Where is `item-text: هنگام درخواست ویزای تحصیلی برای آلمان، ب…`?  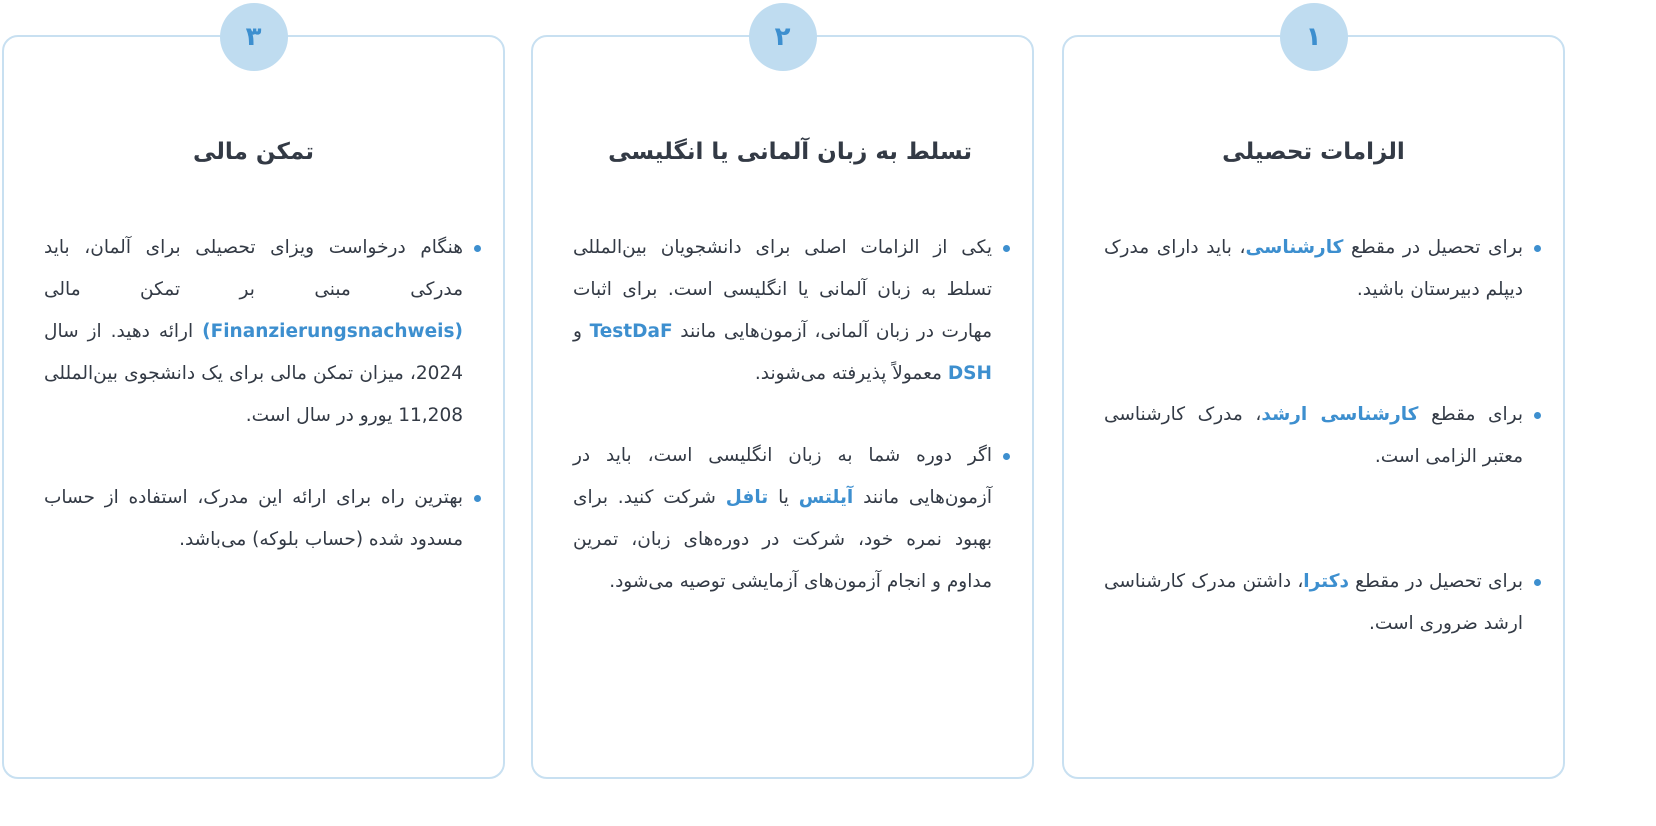
item-text: هنگام درخواست ویزای تحصیلی برای آلمان، ب… is located at coordinates (253, 268).